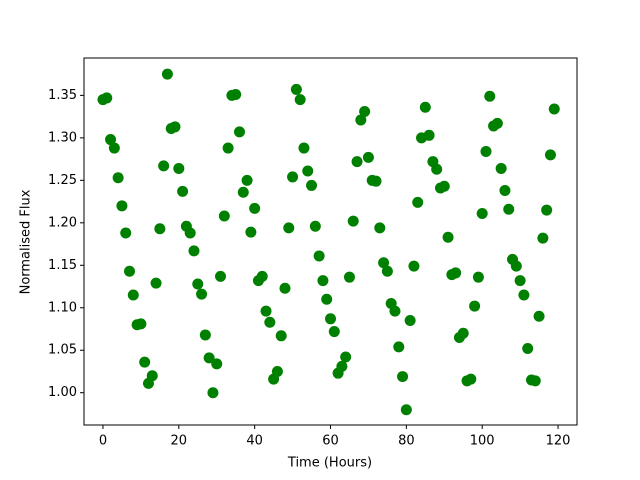 This screenshot has height=480, width=640. I want to click on x-tick-label: 20, so click(179, 441).